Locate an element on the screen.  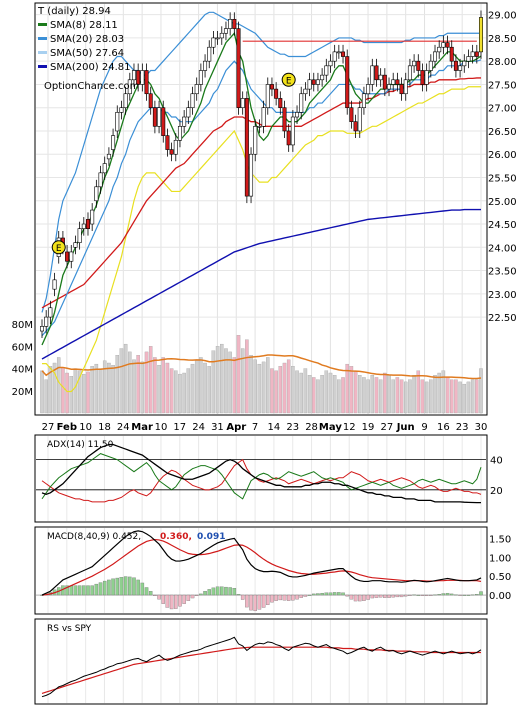
chart-title: T (daily) 28.94 is located at coordinates (74, 11).